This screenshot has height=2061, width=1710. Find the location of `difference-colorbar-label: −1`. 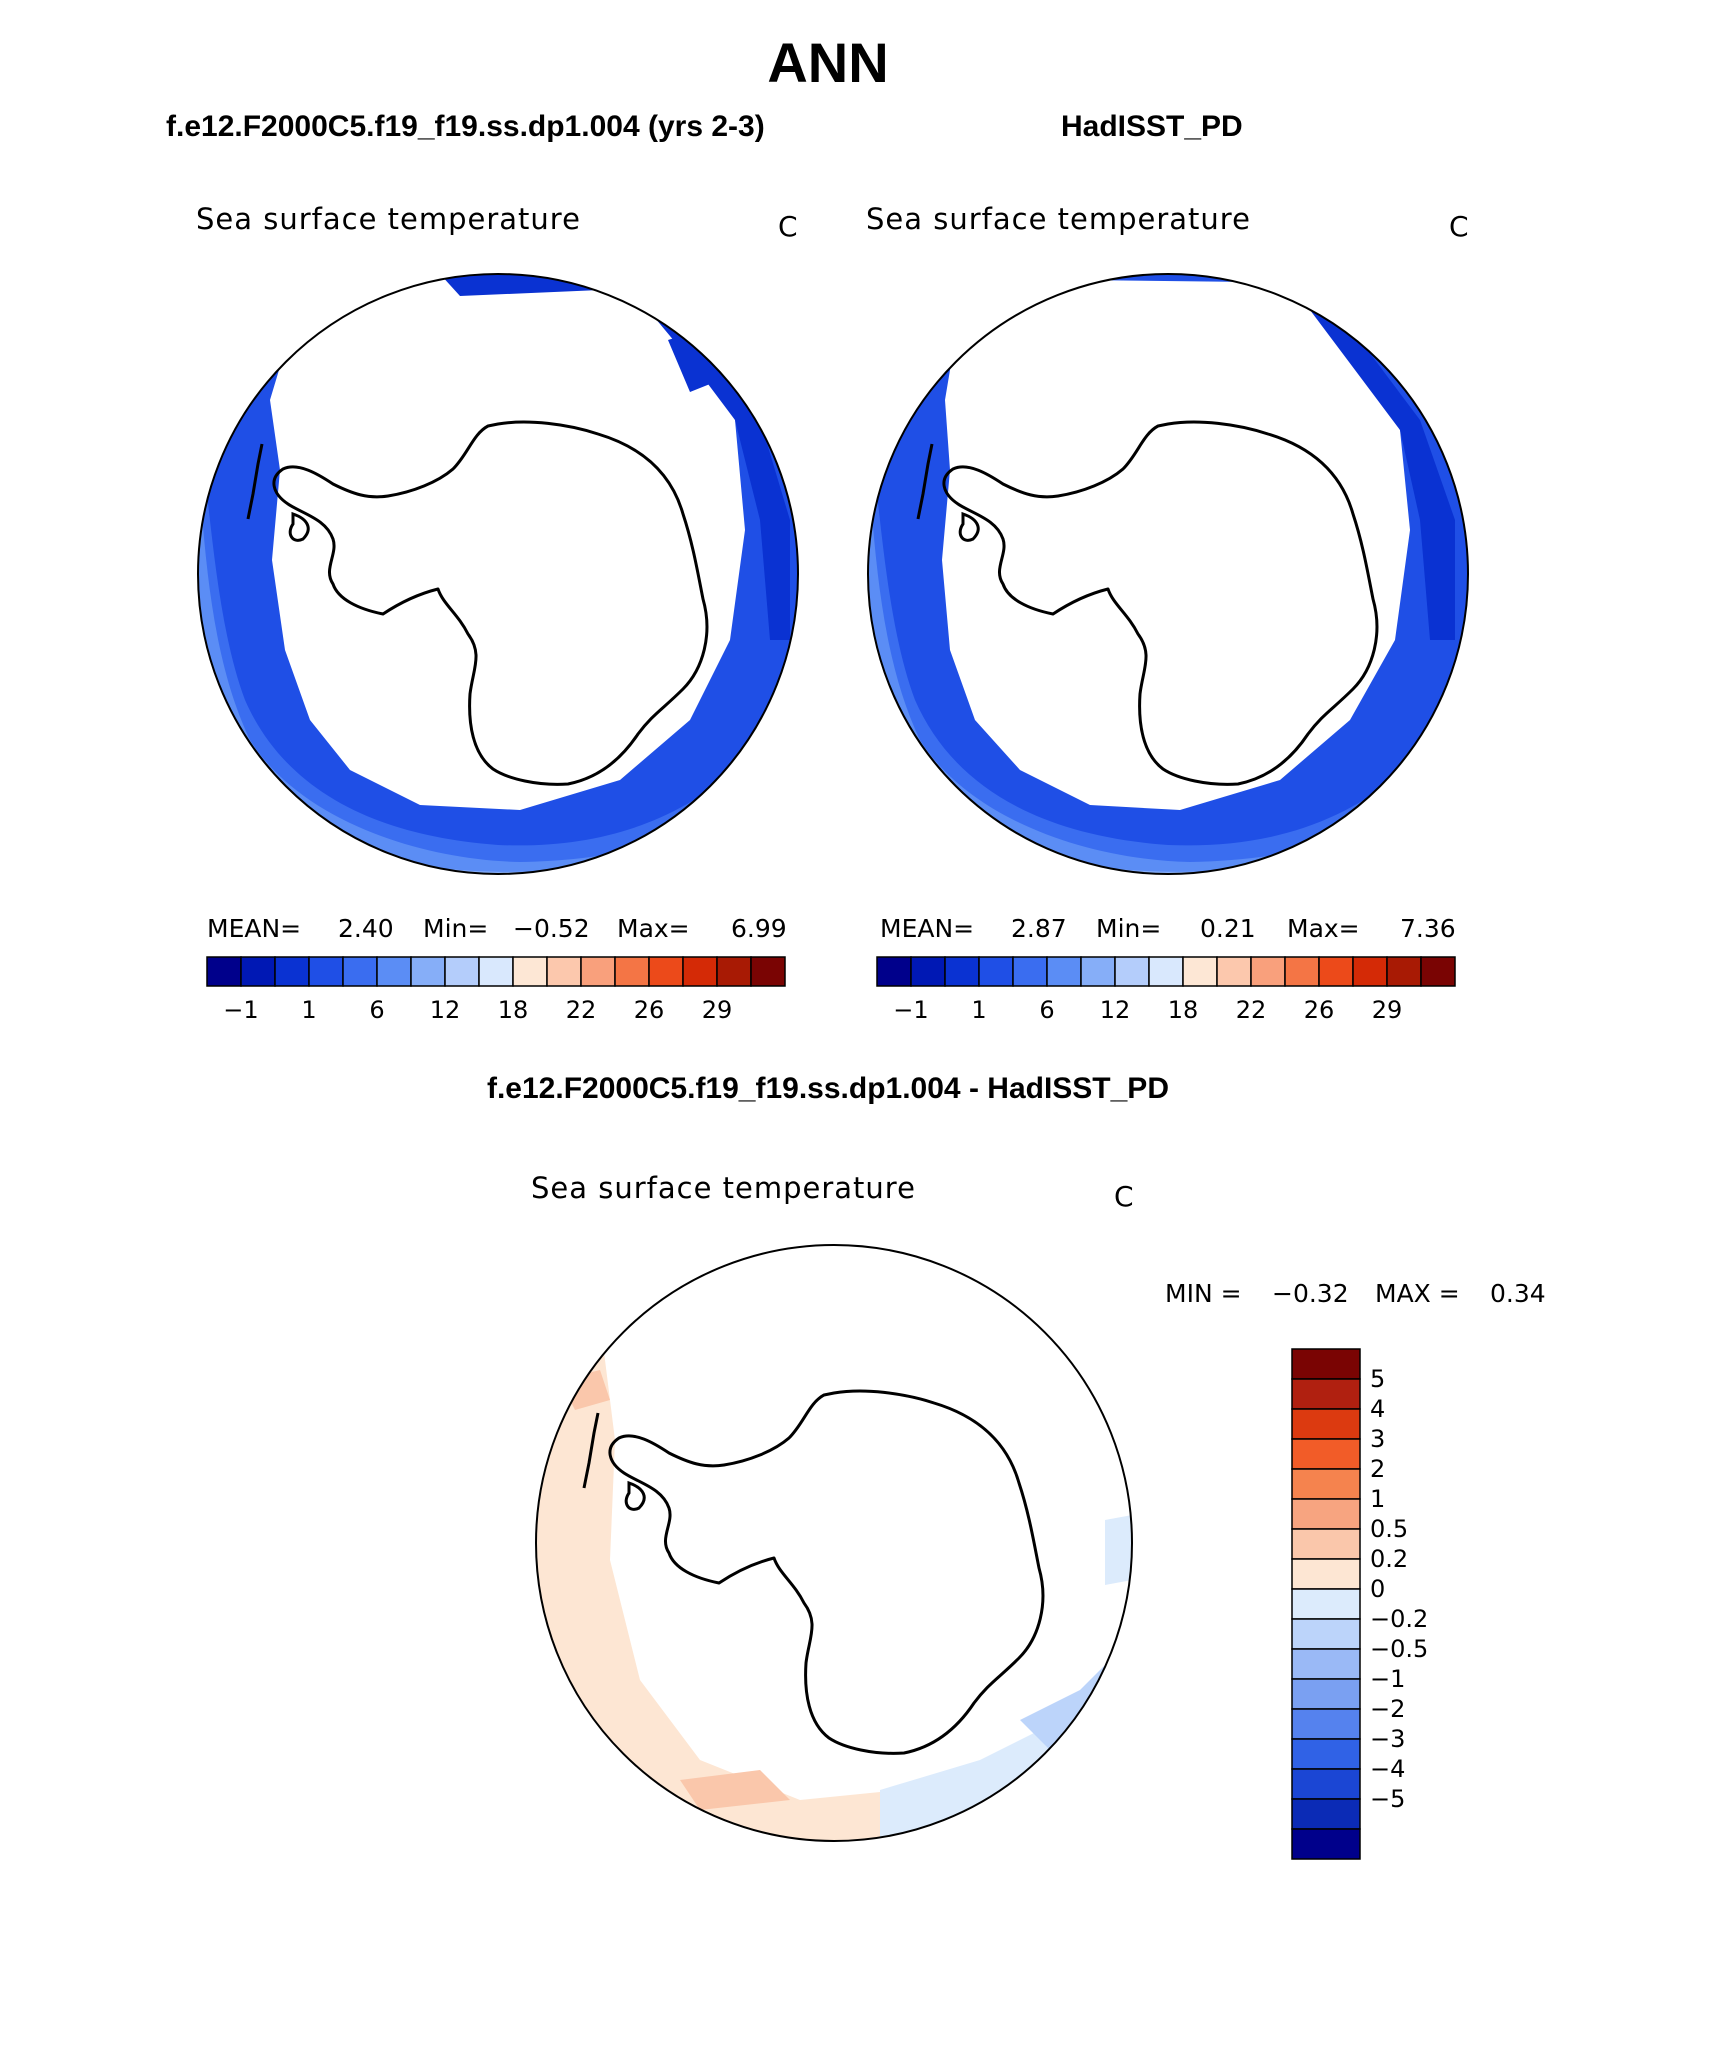

difference-colorbar-label: −1 is located at coordinates (1388, 1679).